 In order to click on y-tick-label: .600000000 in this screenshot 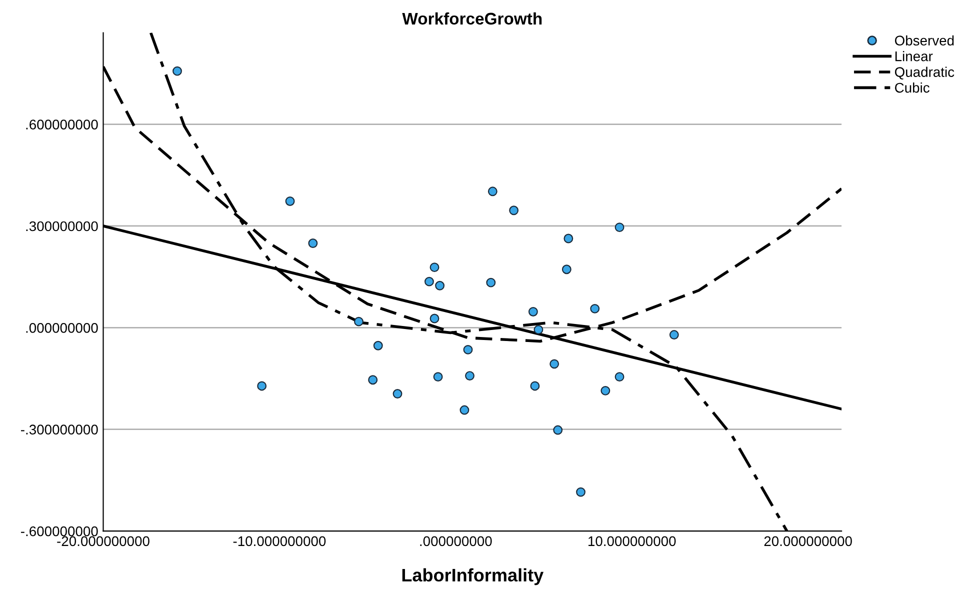, I will do `click(62, 125)`.